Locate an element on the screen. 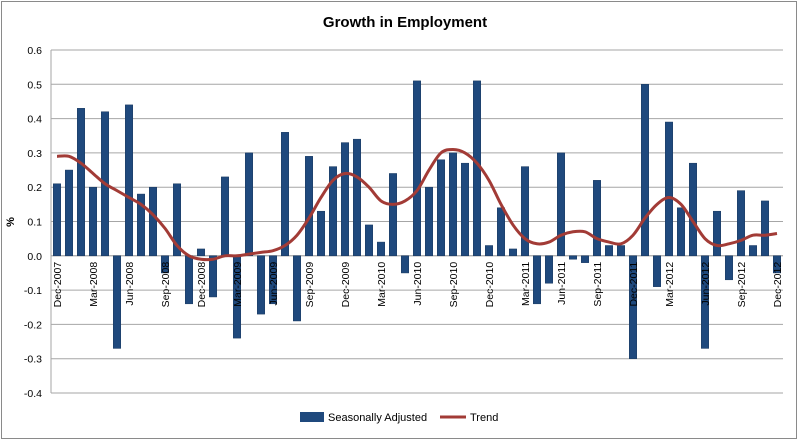 This screenshot has height=442, width=800. x-tick-label: Jun-2008 is located at coordinates (130, 284).